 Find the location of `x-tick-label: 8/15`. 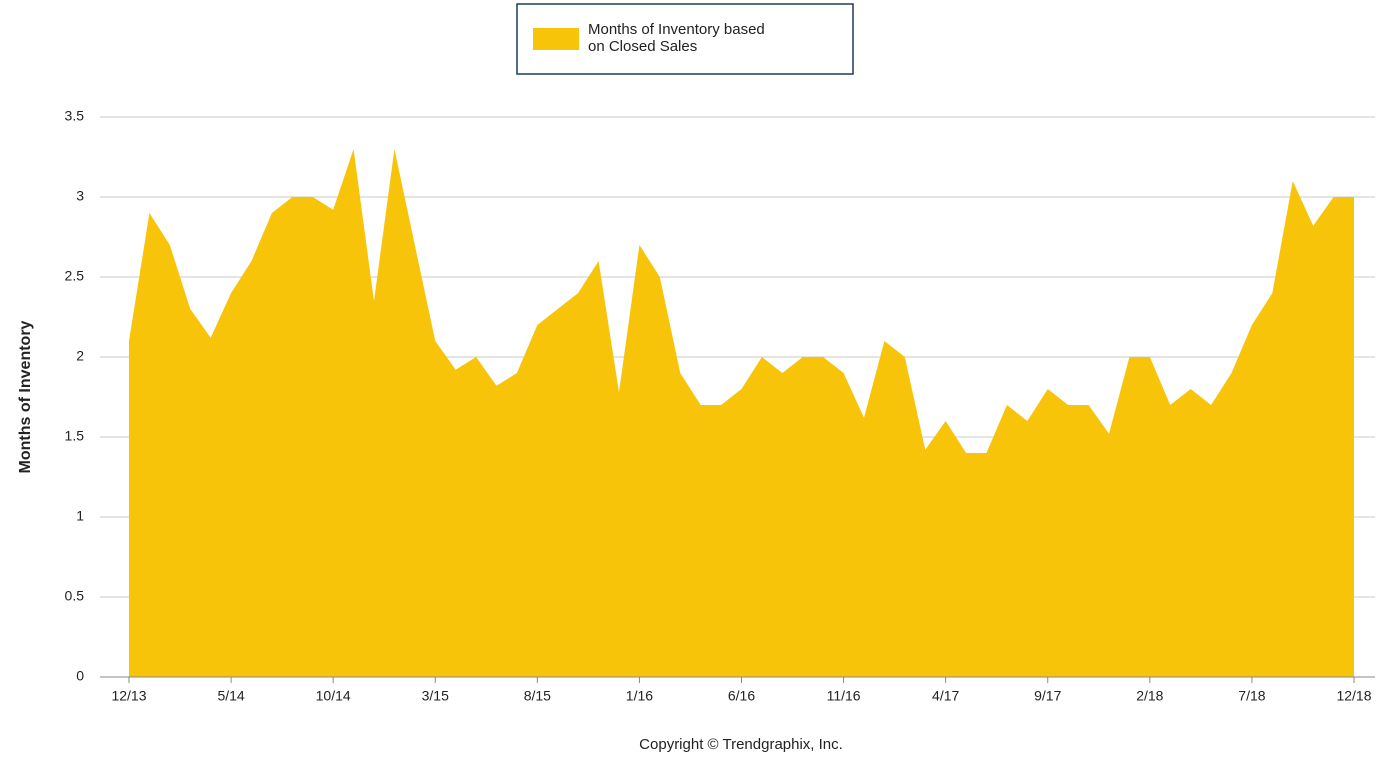

x-tick-label: 8/15 is located at coordinates (537, 696).